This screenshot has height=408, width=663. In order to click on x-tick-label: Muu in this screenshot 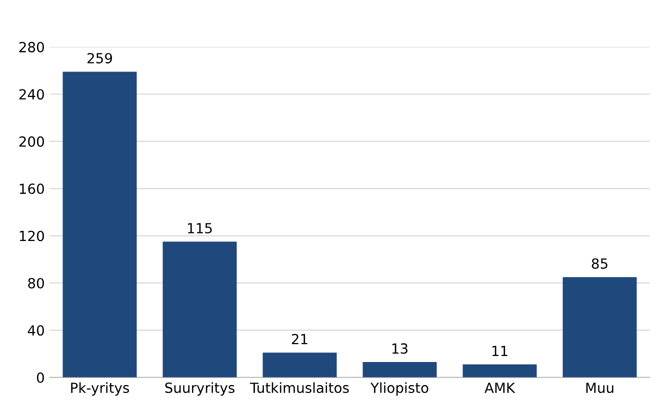, I will do `click(600, 388)`.